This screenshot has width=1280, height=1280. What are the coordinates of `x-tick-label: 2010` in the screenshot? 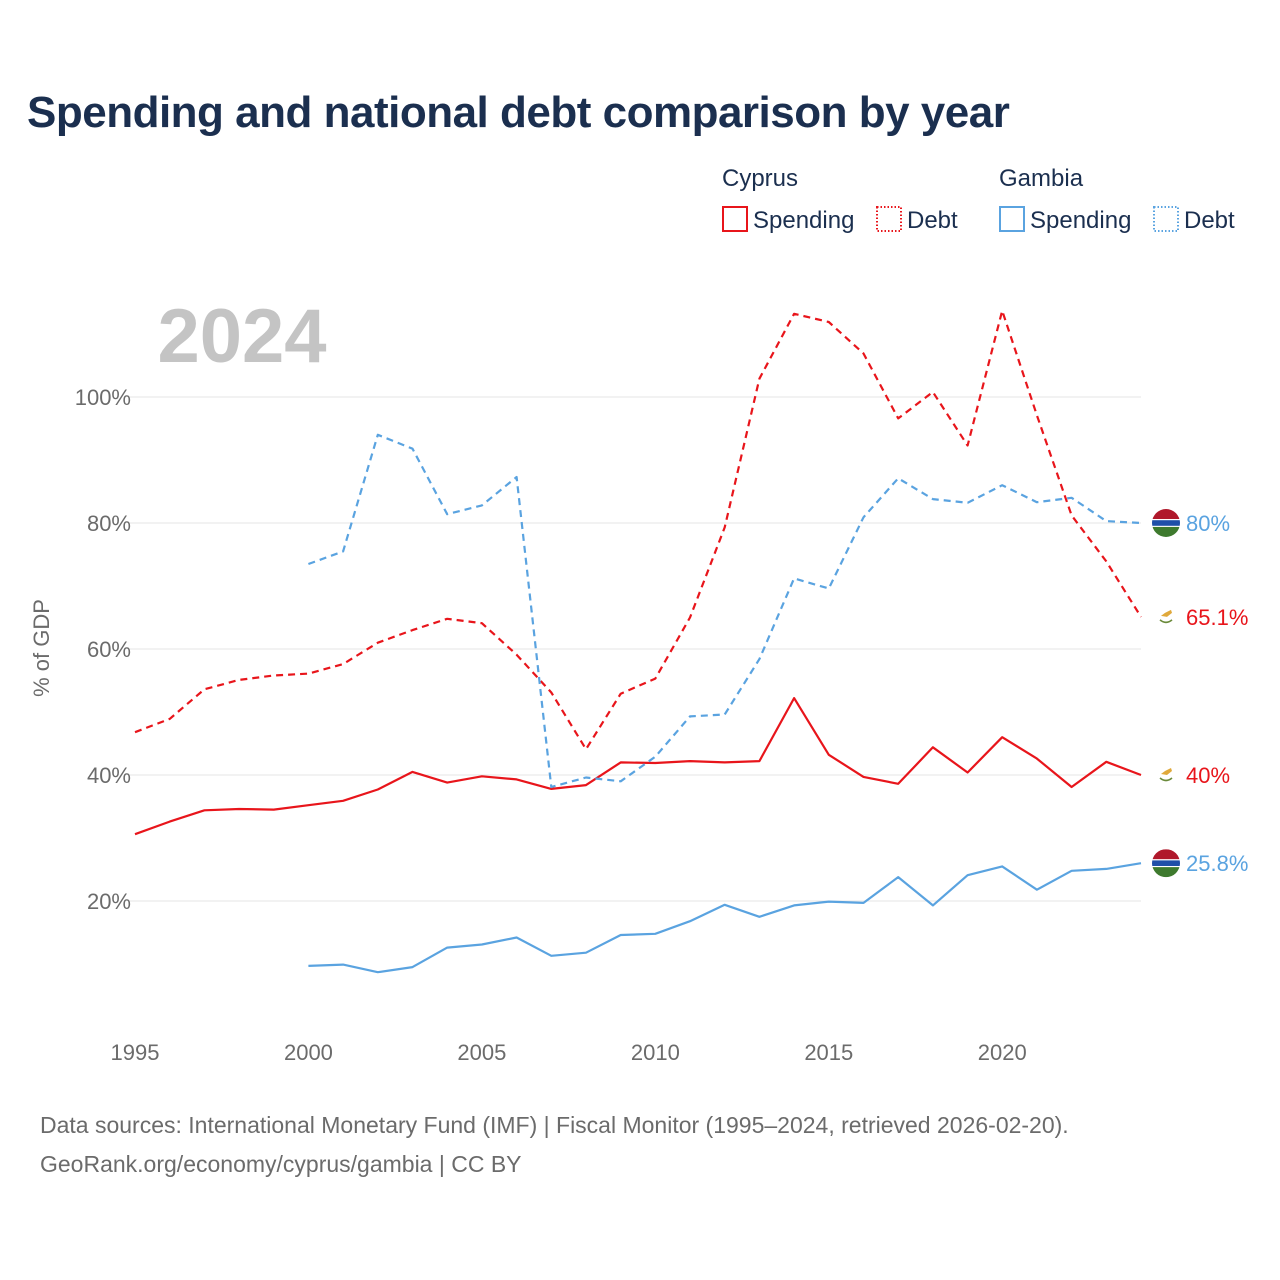 It's located at (655, 1052).